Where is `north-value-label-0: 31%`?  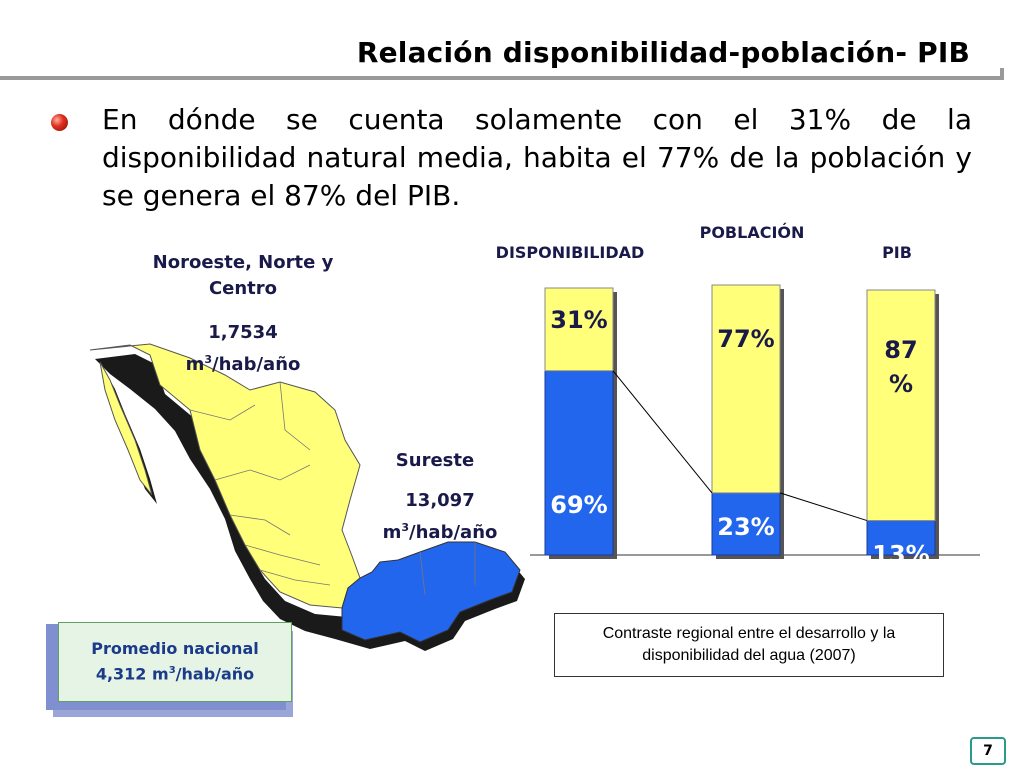
north-value-label-0: 31% is located at coordinates (578, 320).